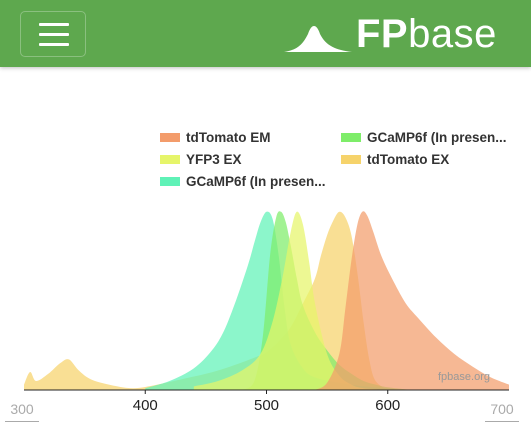 Image resolution: width=531 pixels, height=433 pixels. What do you see at coordinates (502, 409) in the screenshot?
I see `max-wavelength-input` at bounding box center [502, 409].